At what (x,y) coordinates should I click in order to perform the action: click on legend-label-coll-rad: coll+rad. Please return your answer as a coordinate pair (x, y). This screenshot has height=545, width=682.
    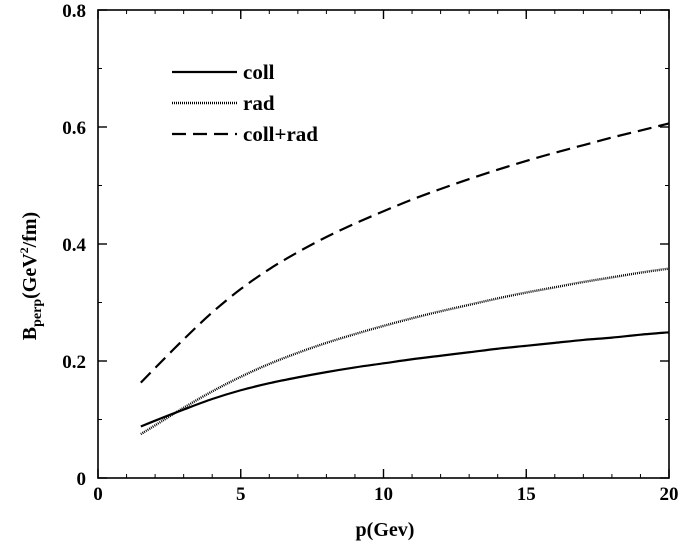
    Looking at the image, I should click on (280, 134).